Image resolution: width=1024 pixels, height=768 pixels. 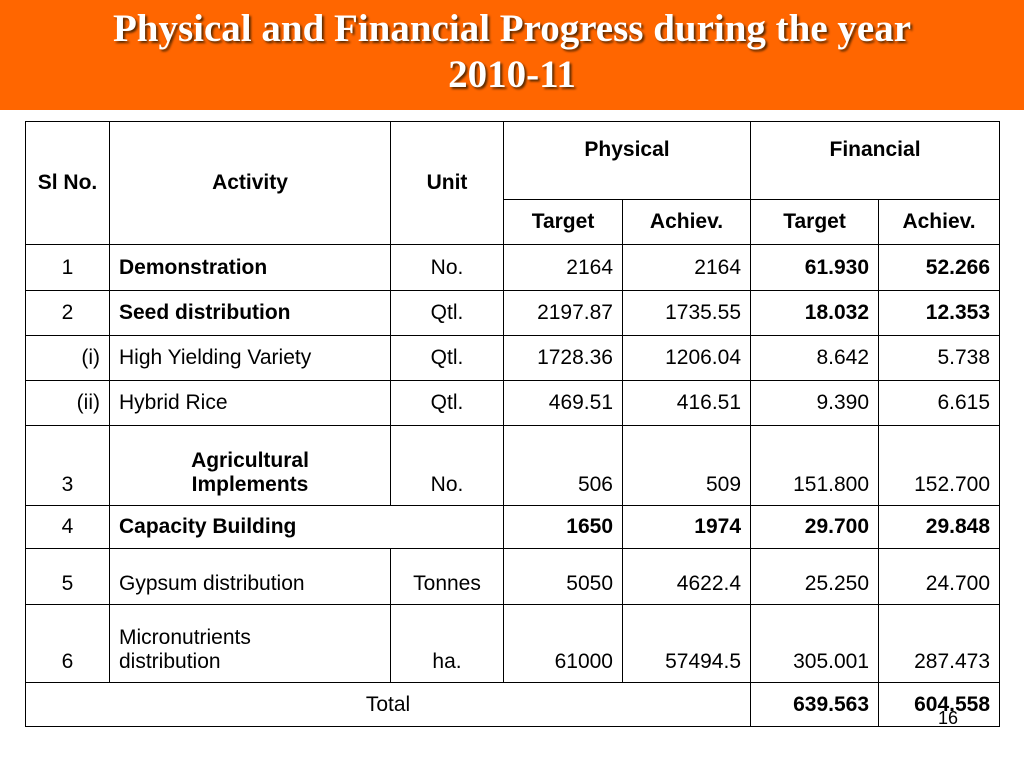 What do you see at coordinates (67, 183) in the screenshot?
I see `header-sl-no: Sl No.` at bounding box center [67, 183].